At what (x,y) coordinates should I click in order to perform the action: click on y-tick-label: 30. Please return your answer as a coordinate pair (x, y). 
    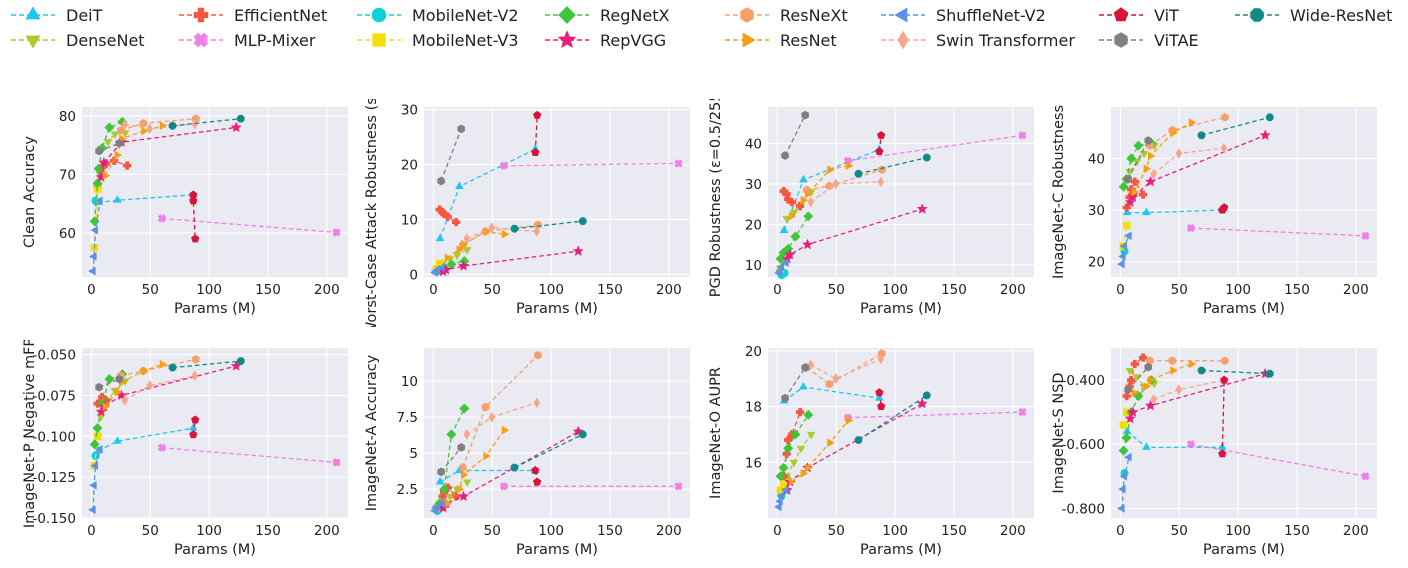
    Looking at the image, I should click on (1096, 211).